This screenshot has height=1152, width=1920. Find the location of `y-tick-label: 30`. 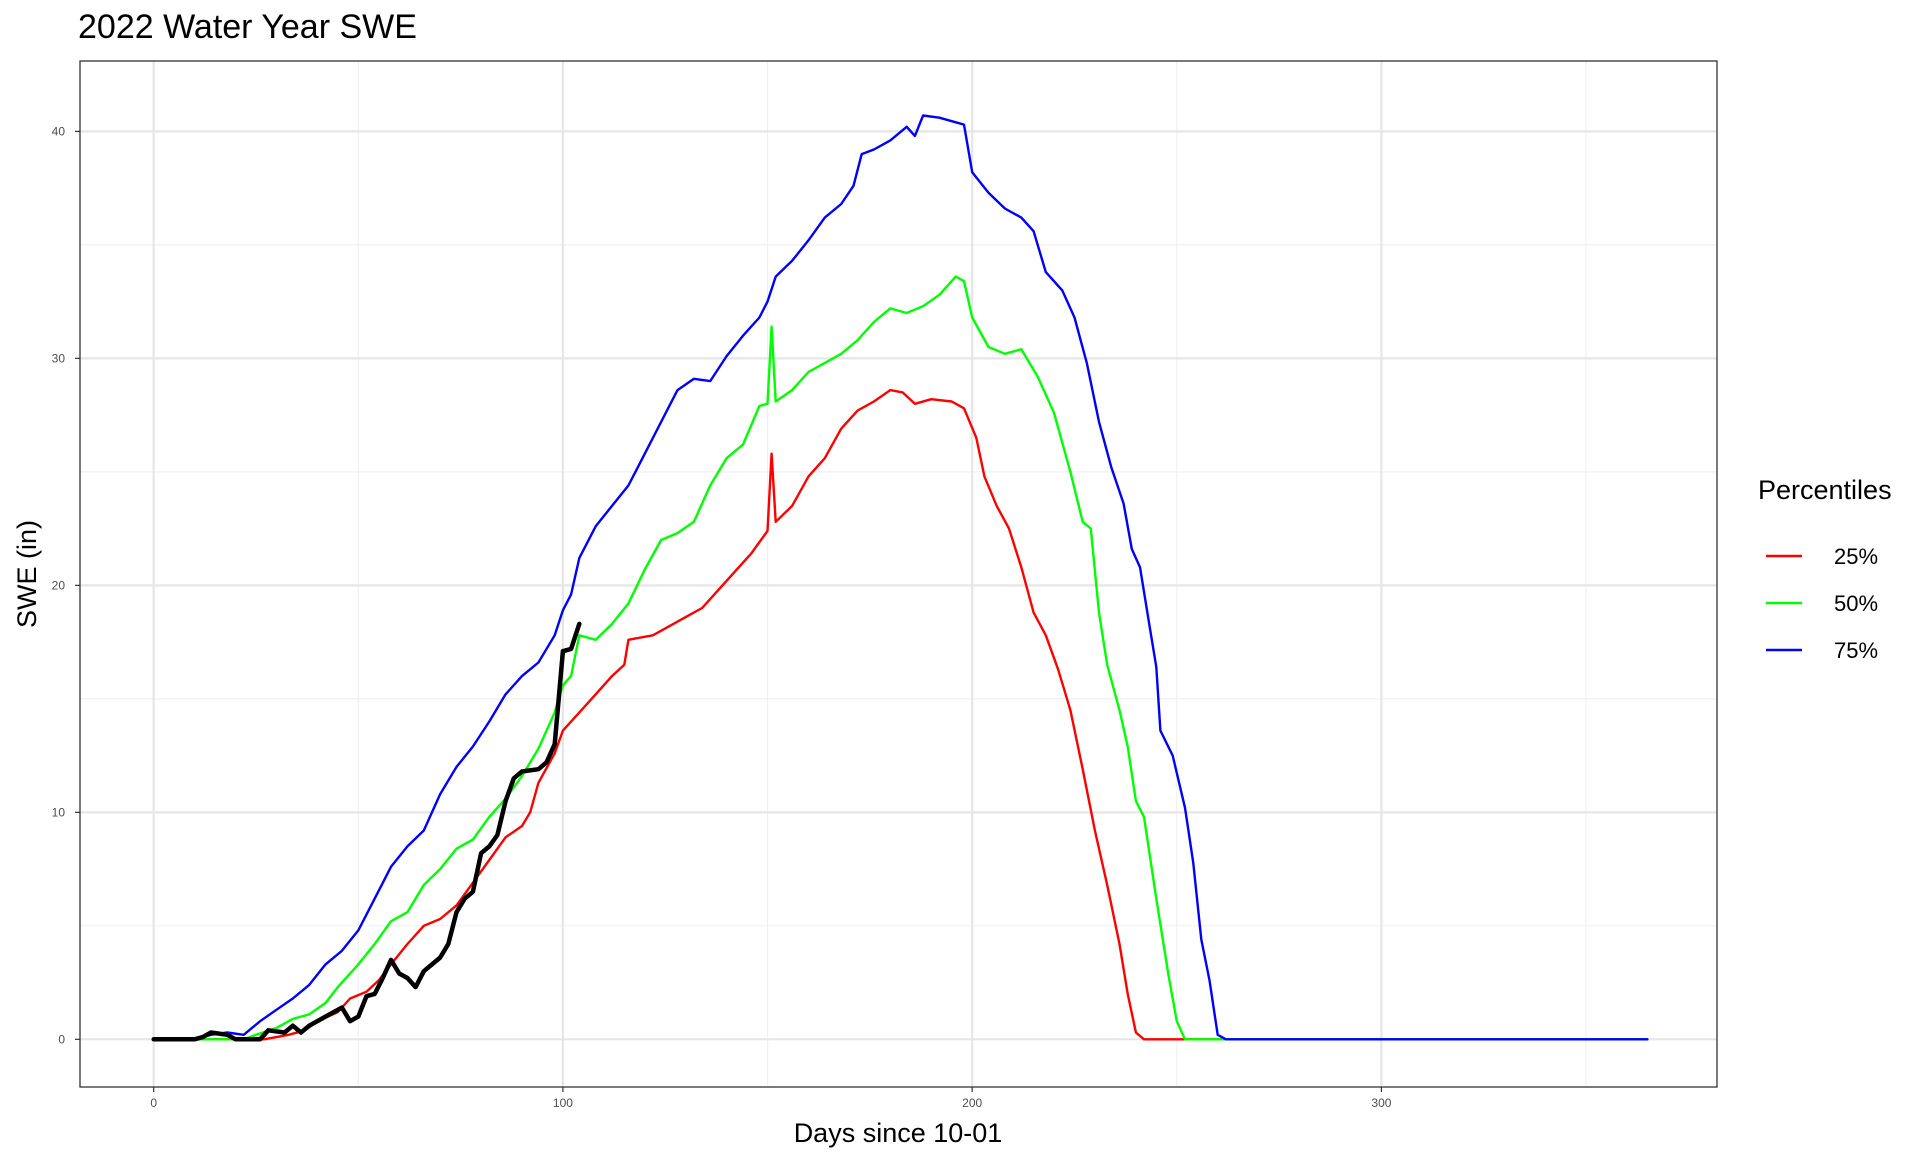

y-tick-label: 30 is located at coordinates (59, 358).